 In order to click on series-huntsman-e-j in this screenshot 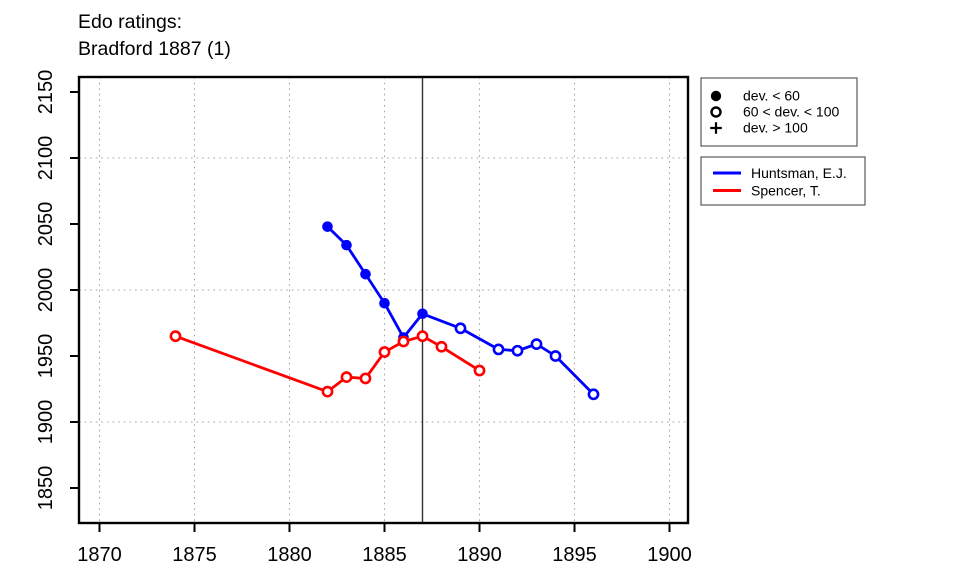, I will do `click(461, 311)`.